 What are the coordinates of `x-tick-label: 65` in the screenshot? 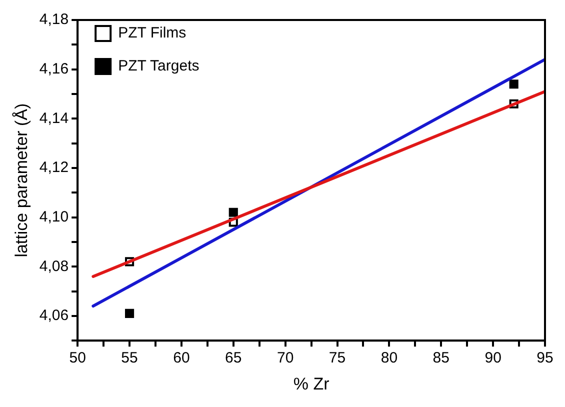 It's located at (233, 358).